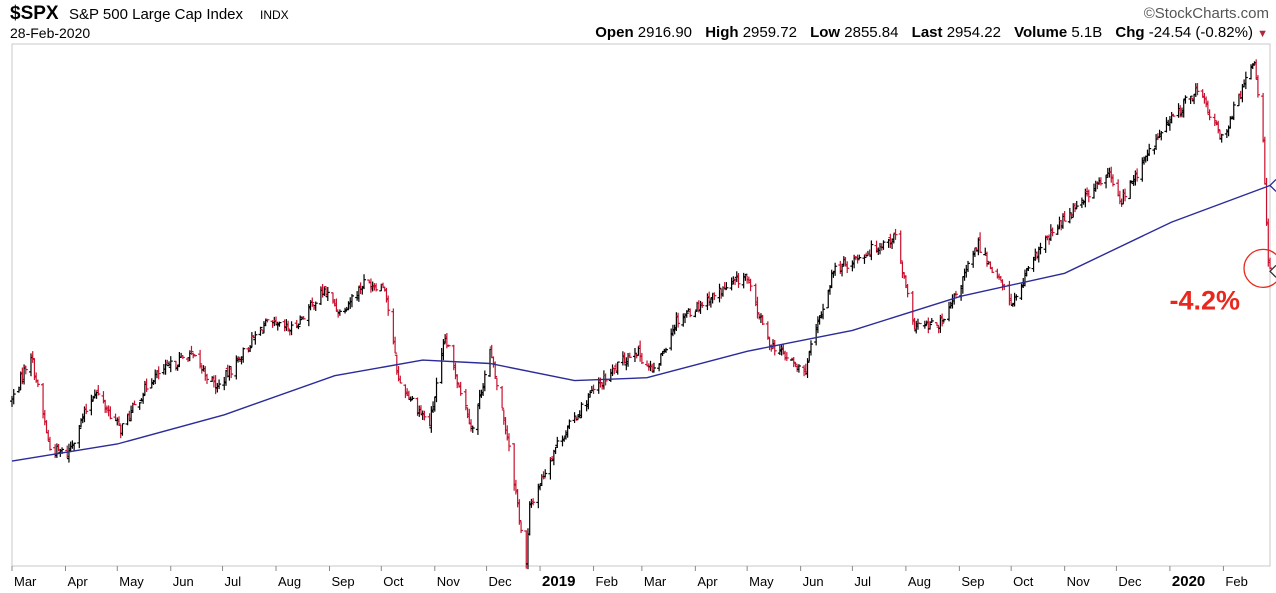  What do you see at coordinates (1058, 32) in the screenshot?
I see `quote-volume: Volume 5.1B` at bounding box center [1058, 32].